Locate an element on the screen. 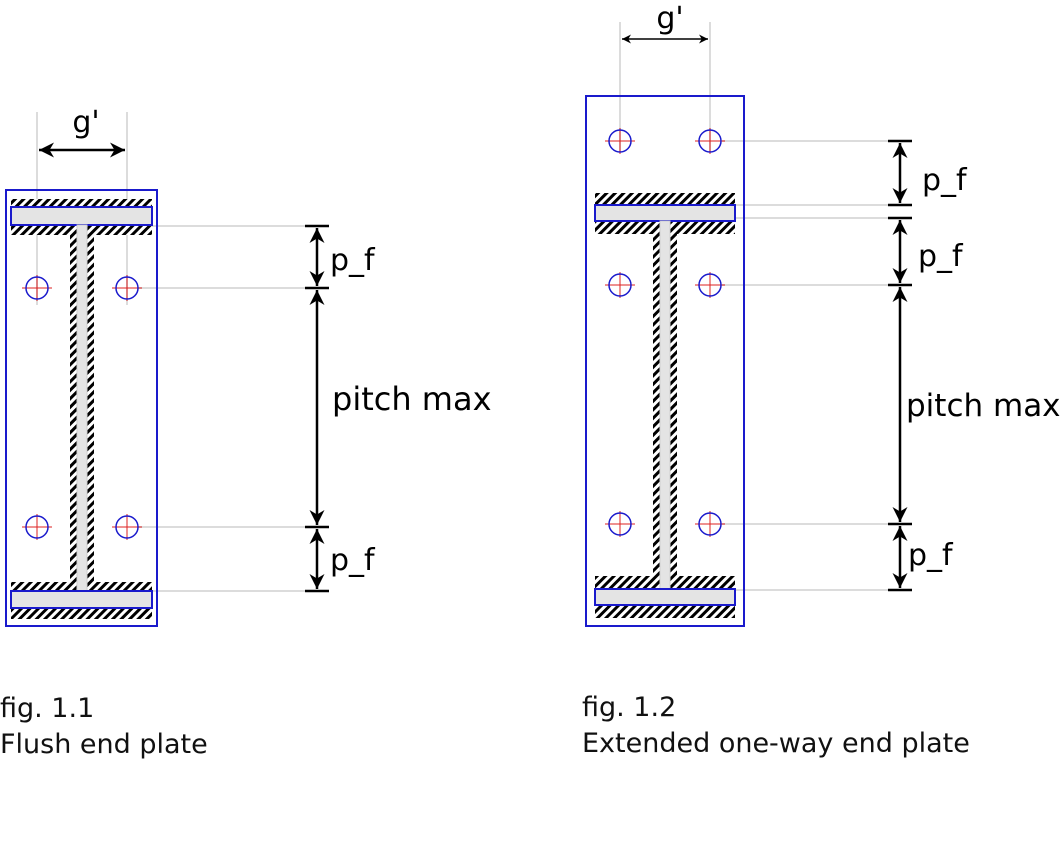  caption-fig-1-1: fig. 1.1 Flush end plate is located at coordinates (104, 727).